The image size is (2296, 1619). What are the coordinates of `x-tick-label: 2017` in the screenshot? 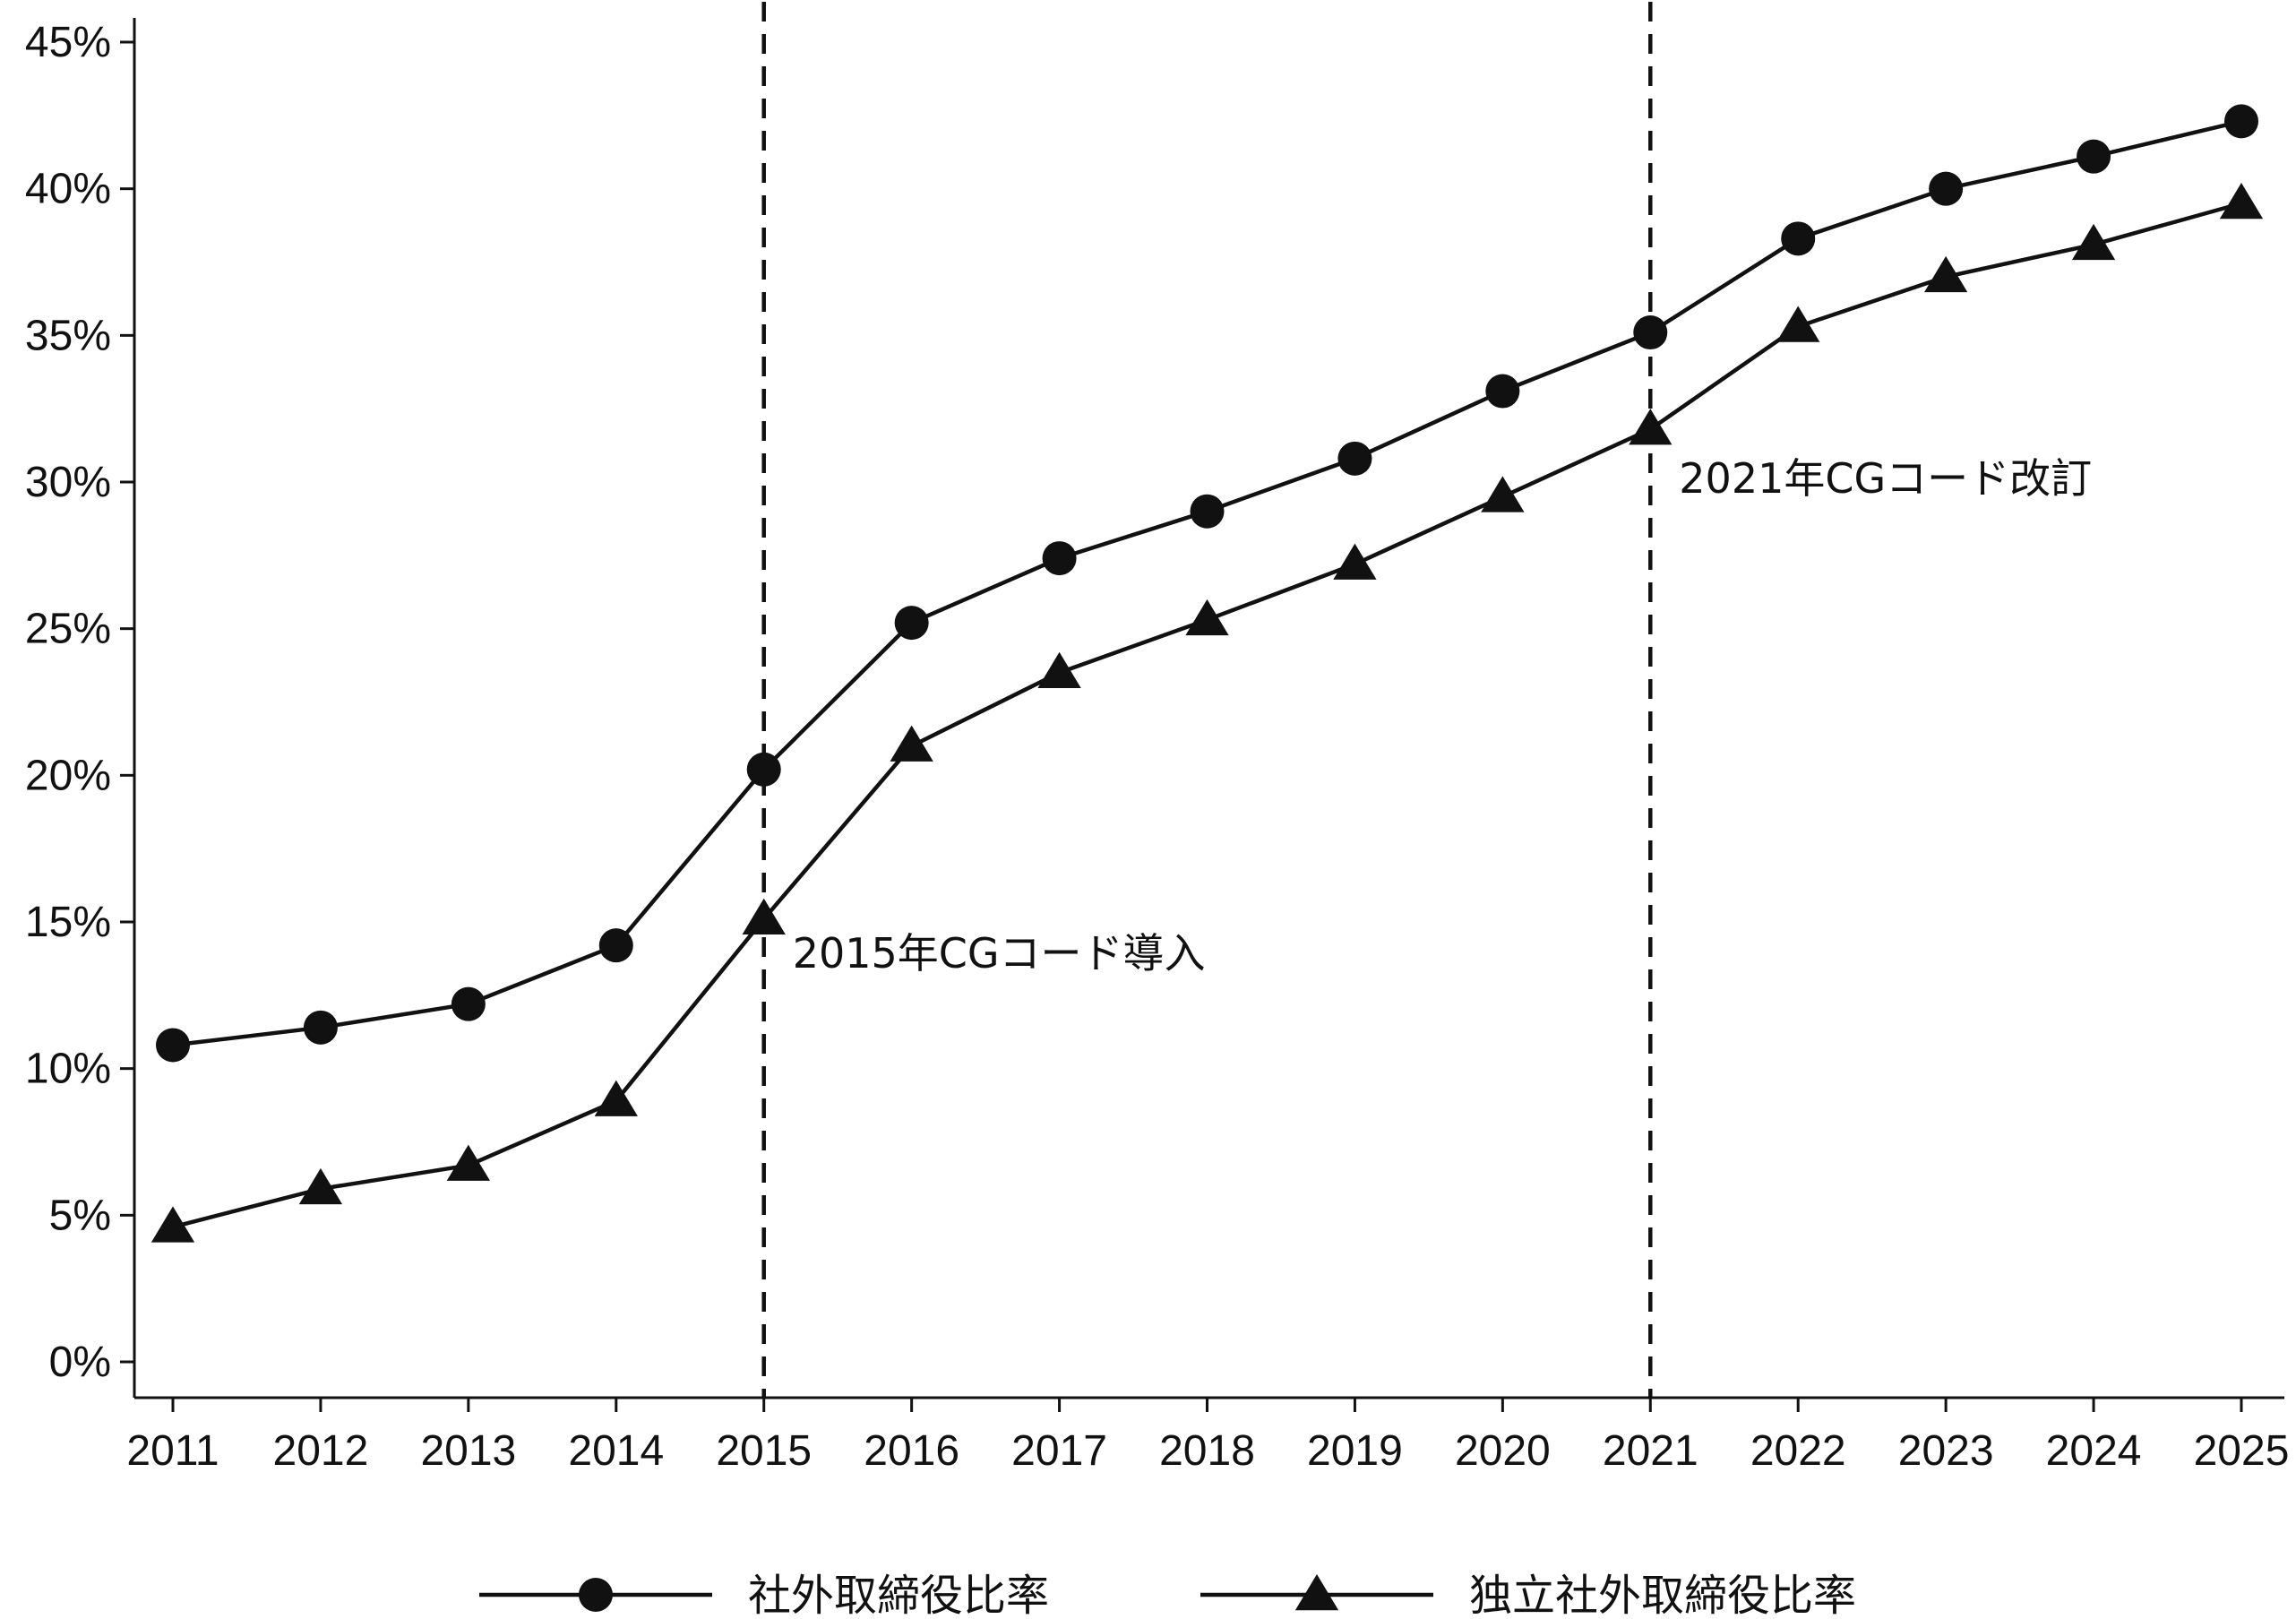 It's located at (1059, 1451).